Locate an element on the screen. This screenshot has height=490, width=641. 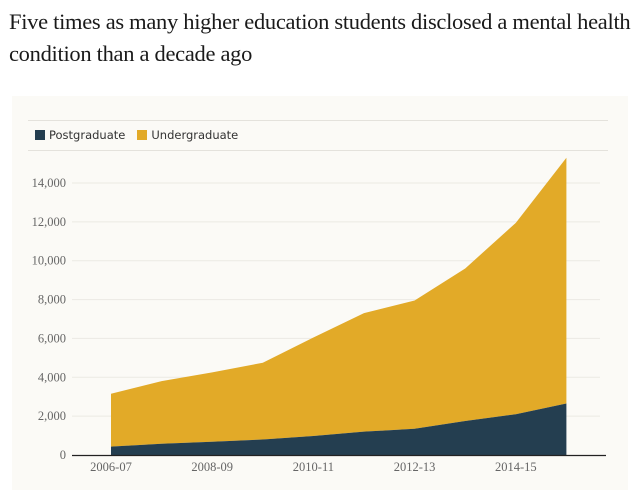
x-axis-ticks: 2006-07 2008-09 2010-11 2012-13 2014-15 is located at coordinates (313, 467).